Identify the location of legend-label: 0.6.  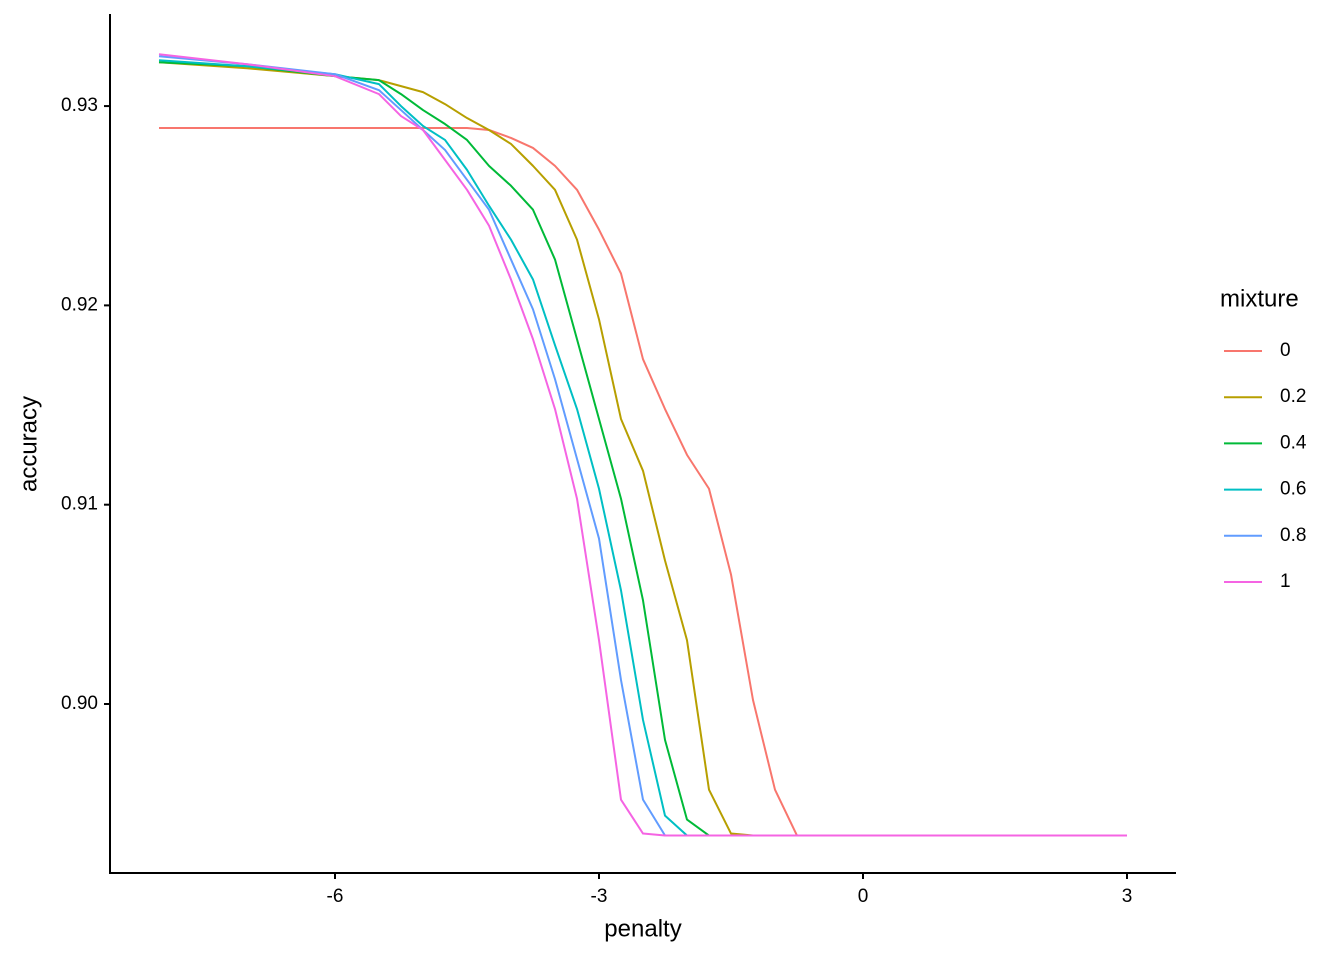
(1293, 489).